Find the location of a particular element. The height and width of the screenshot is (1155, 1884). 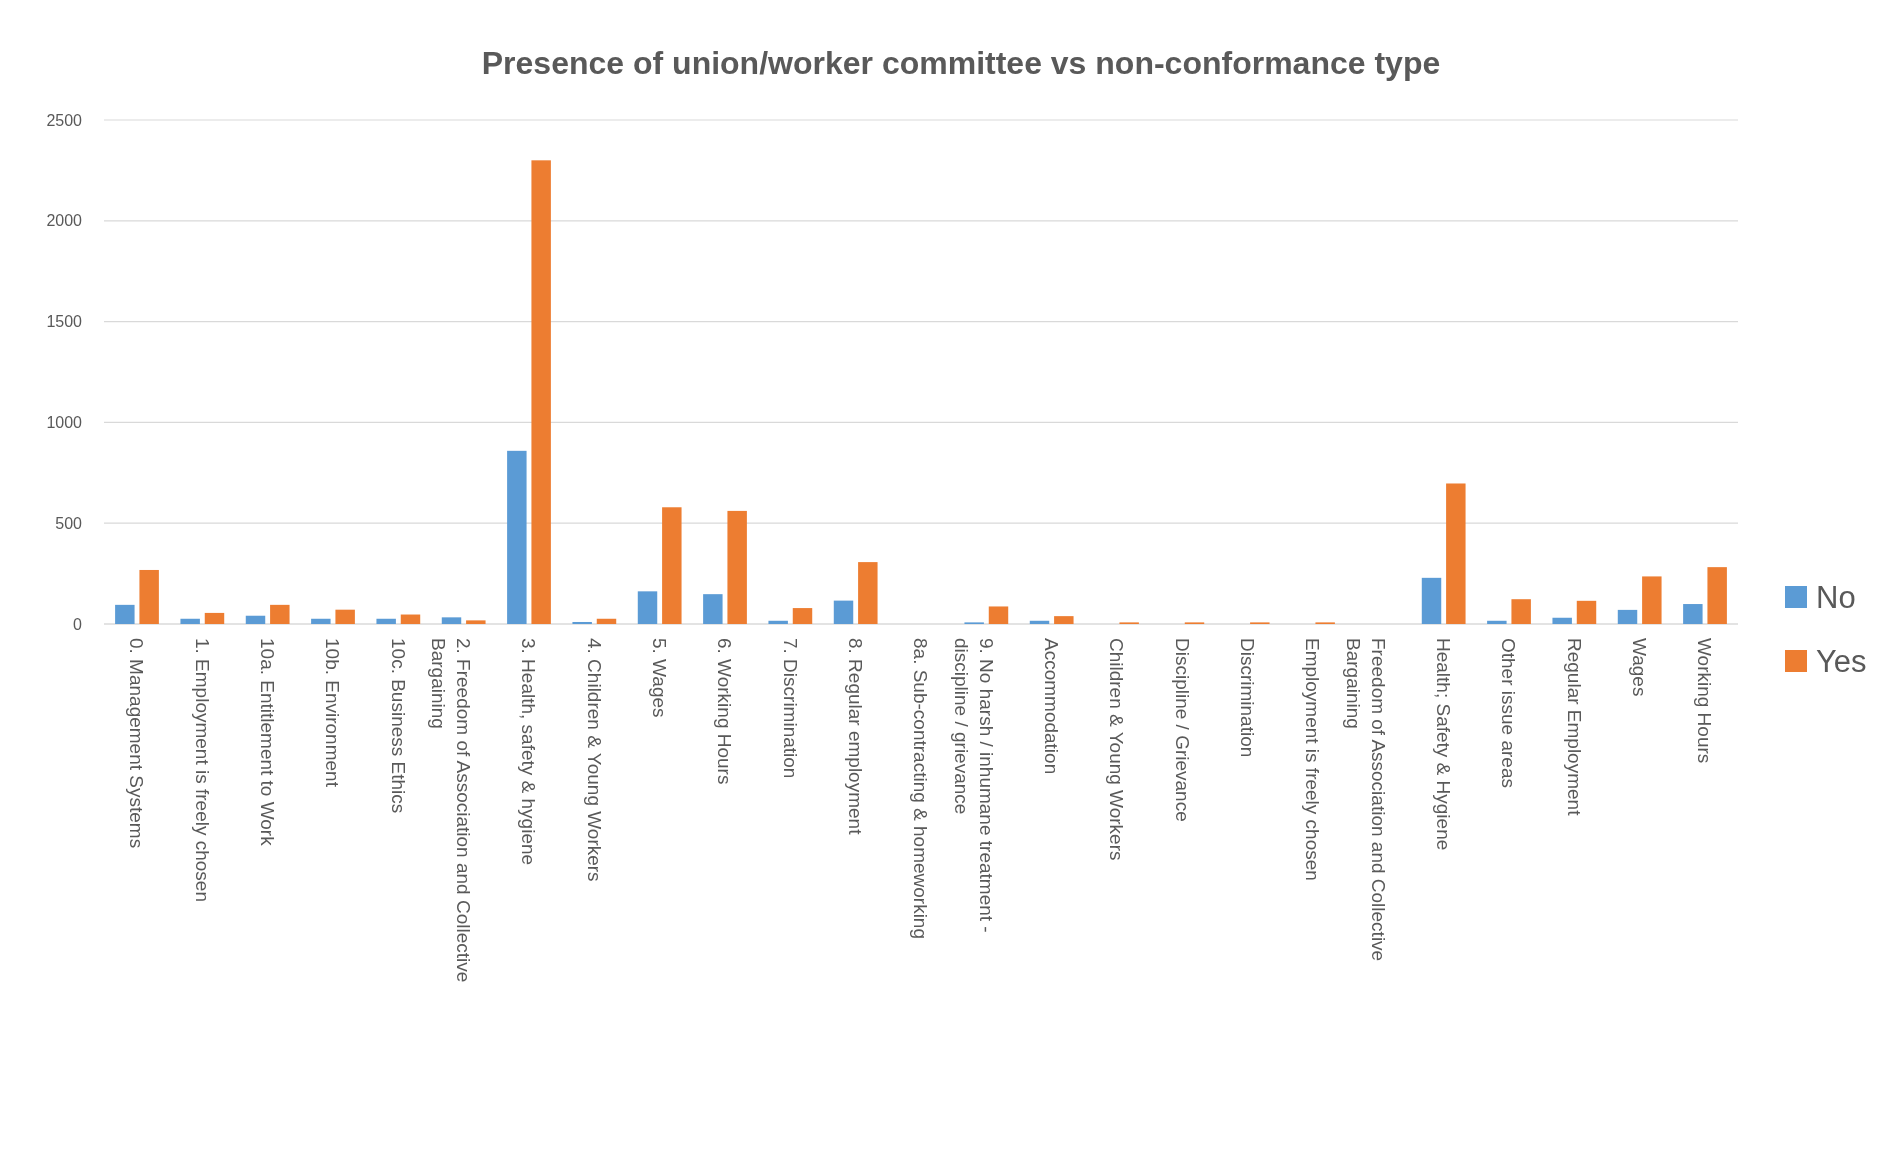

x-tick-label: 3. Health, safety & hygiene is located at coordinates (529, 752).